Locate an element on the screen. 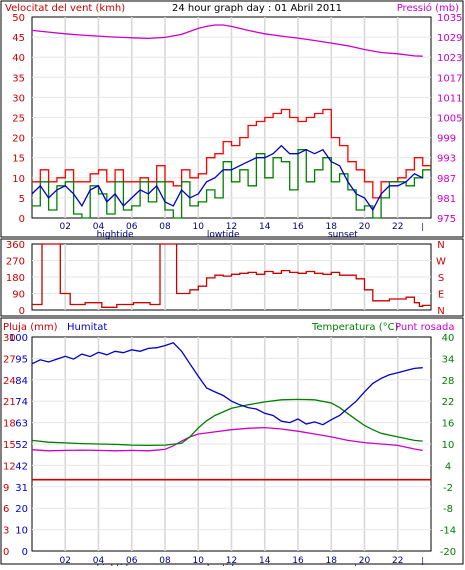 The width and height of the screenshot is (465, 570). temperature-tick-label: 40 is located at coordinates (448, 338).